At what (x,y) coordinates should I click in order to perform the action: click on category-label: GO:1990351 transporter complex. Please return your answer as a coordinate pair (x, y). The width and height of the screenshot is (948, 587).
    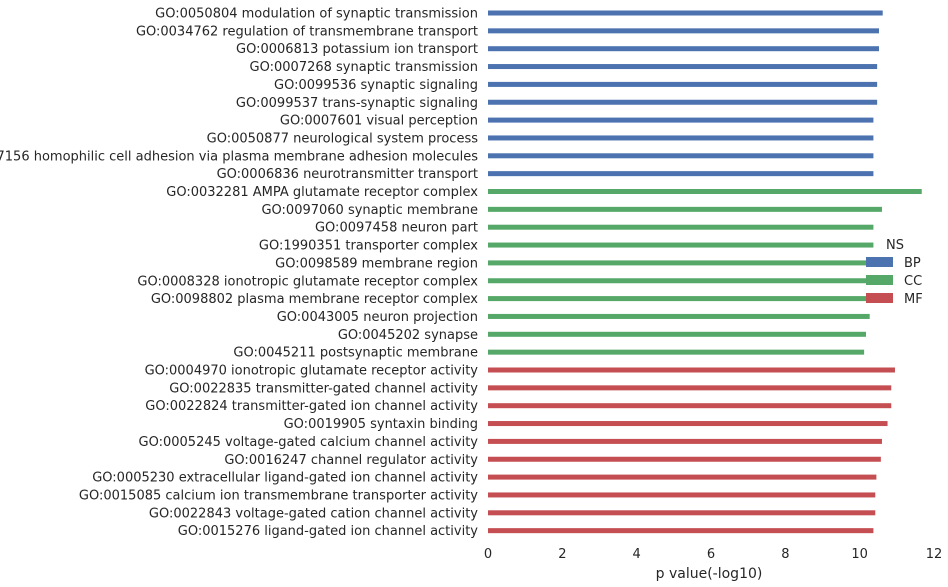
    Looking at the image, I should click on (368, 246).